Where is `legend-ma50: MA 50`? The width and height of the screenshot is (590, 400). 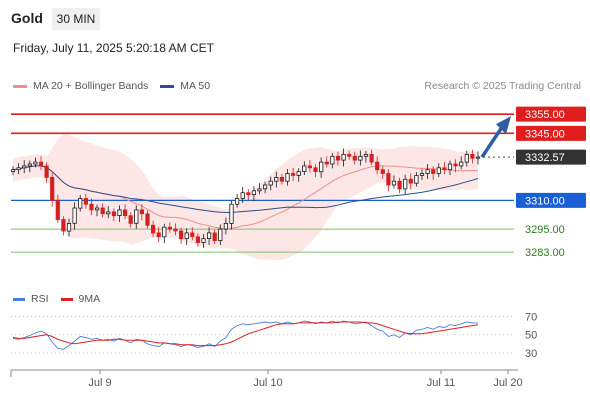
legend-ma50: MA 50 is located at coordinates (185, 86).